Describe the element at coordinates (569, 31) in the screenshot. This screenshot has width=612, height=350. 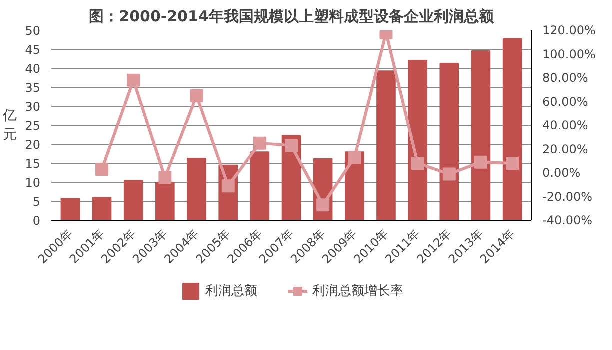
I see `y2-tick-label: 120.00%` at that location.